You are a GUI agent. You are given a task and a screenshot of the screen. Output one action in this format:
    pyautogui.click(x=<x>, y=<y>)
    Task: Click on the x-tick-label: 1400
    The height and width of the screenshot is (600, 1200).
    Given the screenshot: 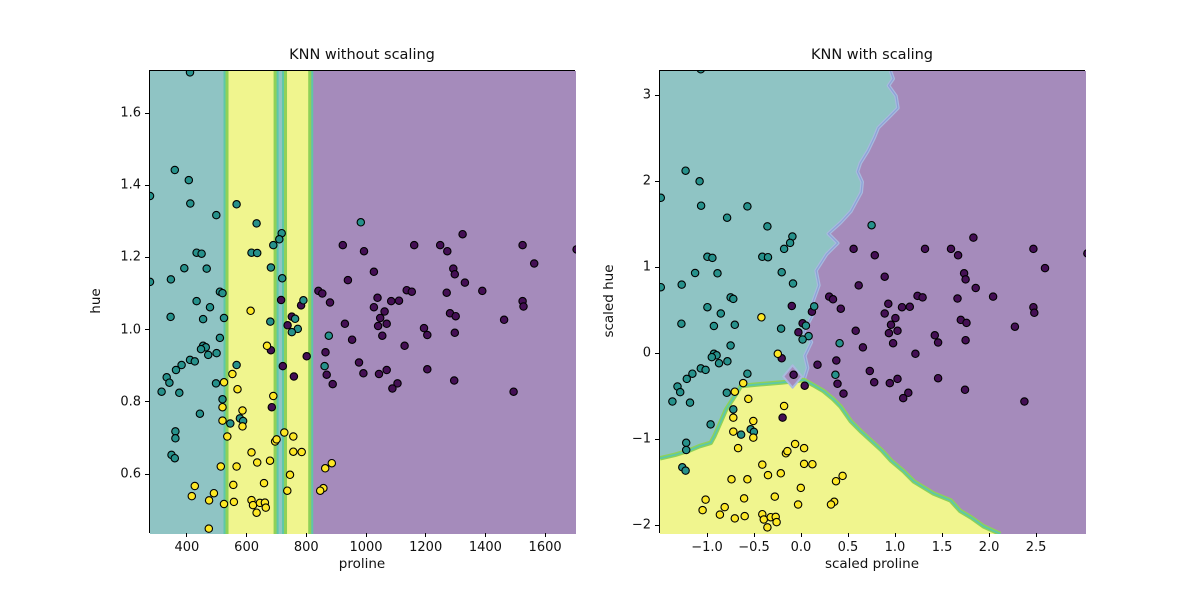 What is the action you would take?
    pyautogui.click(x=485, y=547)
    